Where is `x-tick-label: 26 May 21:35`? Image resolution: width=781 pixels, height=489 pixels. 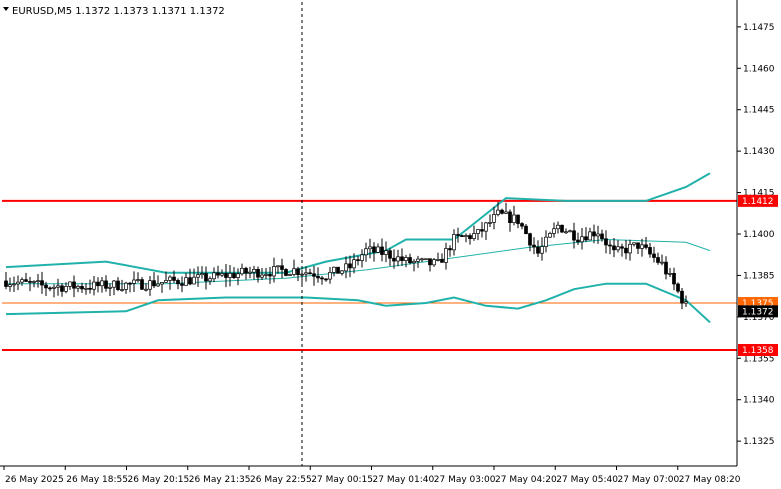
x-tick-label: 26 May 21:35 is located at coordinates (220, 480).